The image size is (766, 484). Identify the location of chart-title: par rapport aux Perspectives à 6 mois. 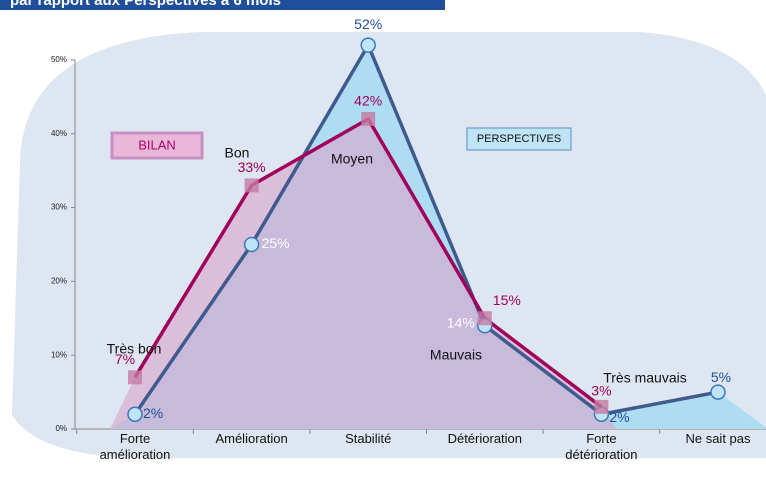
(145, 4).